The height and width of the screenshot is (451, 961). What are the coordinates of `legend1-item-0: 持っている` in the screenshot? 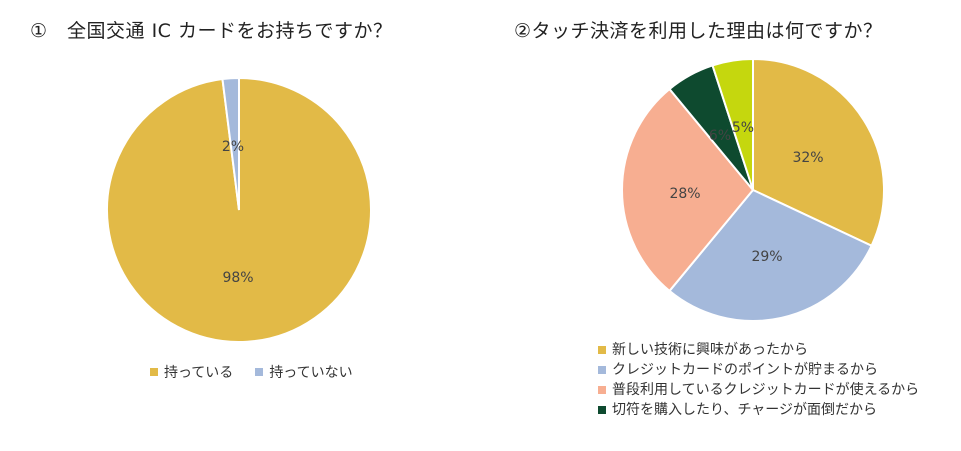 It's located at (191, 372).